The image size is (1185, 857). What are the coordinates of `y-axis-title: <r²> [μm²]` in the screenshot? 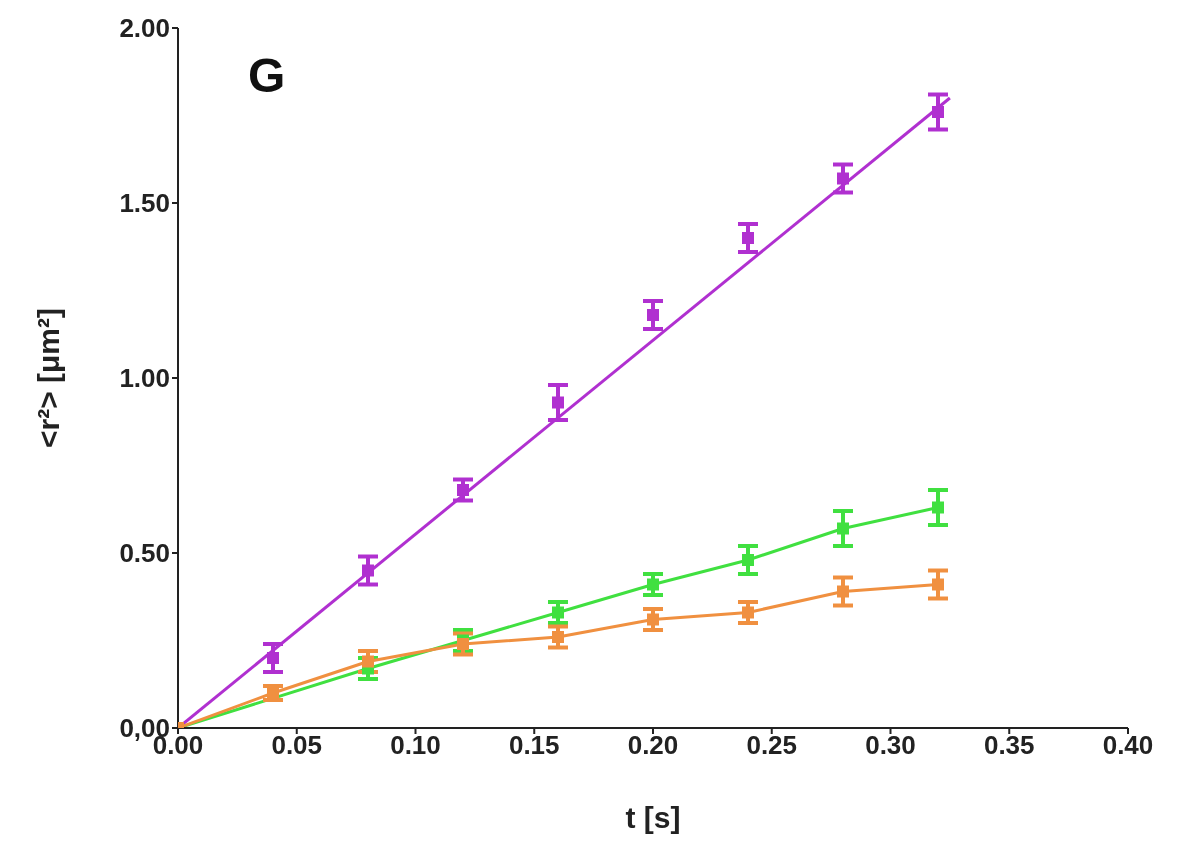 It's located at (48, 378).